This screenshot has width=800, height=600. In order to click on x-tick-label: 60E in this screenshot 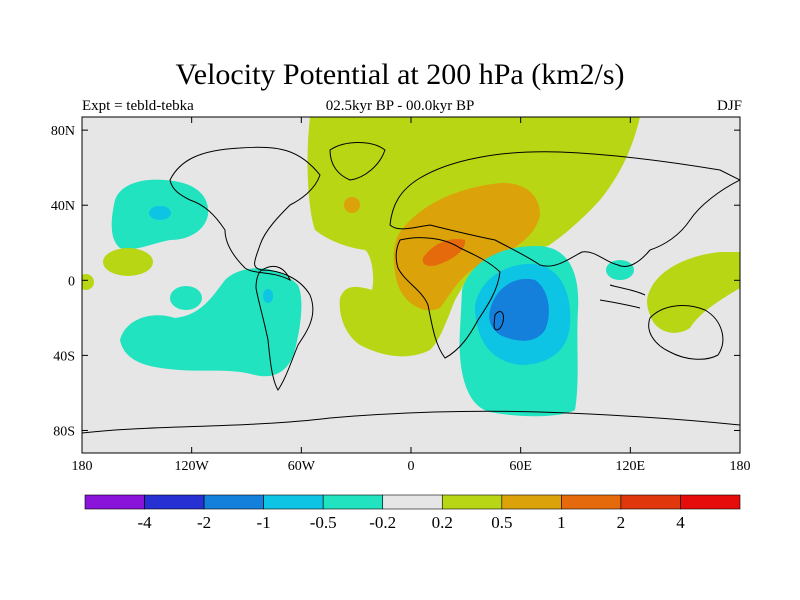, I will do `click(520, 466)`.